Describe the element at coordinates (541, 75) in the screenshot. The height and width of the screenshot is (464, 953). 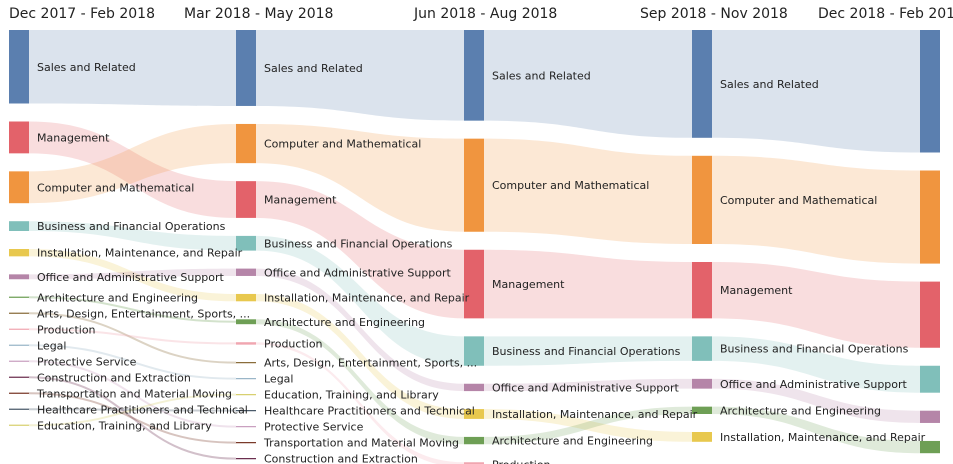
I see `node-label-sales-and-related-2: Sales and Related` at that location.